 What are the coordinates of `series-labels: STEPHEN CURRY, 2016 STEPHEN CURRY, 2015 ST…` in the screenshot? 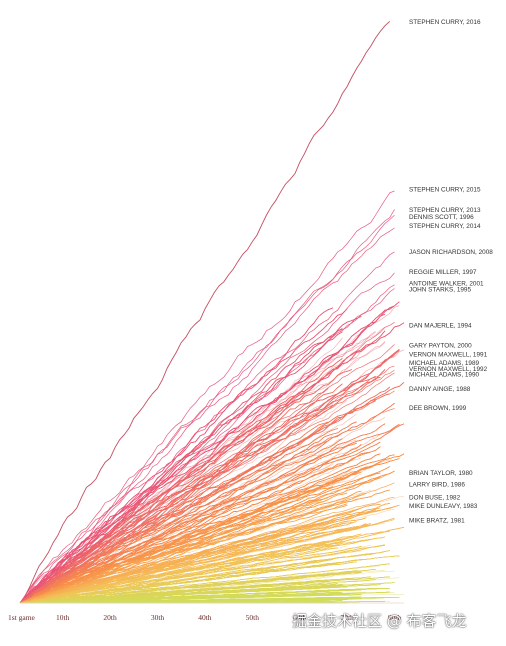 It's located at (451, 272).